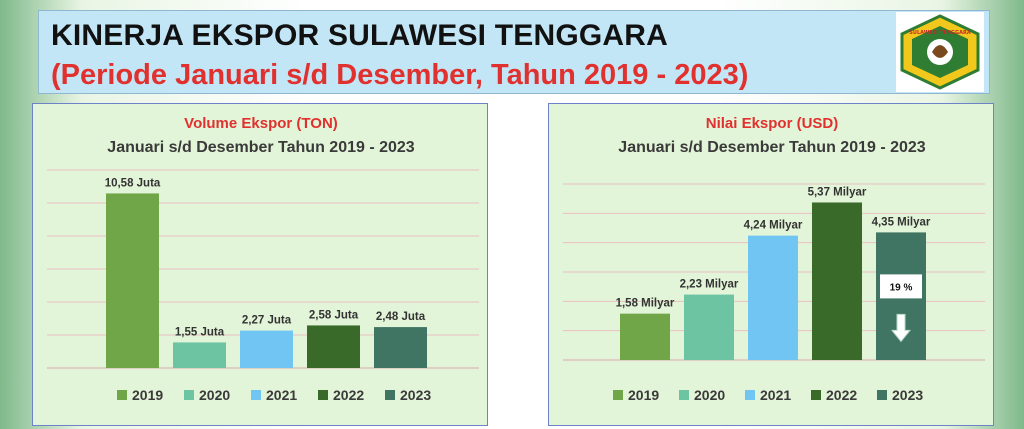 Image resolution: width=1024 pixels, height=429 pixels. What do you see at coordinates (360, 35) in the screenshot?
I see `page-title: KINERJA EKSPOR SULAWESI TENGGARA` at bounding box center [360, 35].